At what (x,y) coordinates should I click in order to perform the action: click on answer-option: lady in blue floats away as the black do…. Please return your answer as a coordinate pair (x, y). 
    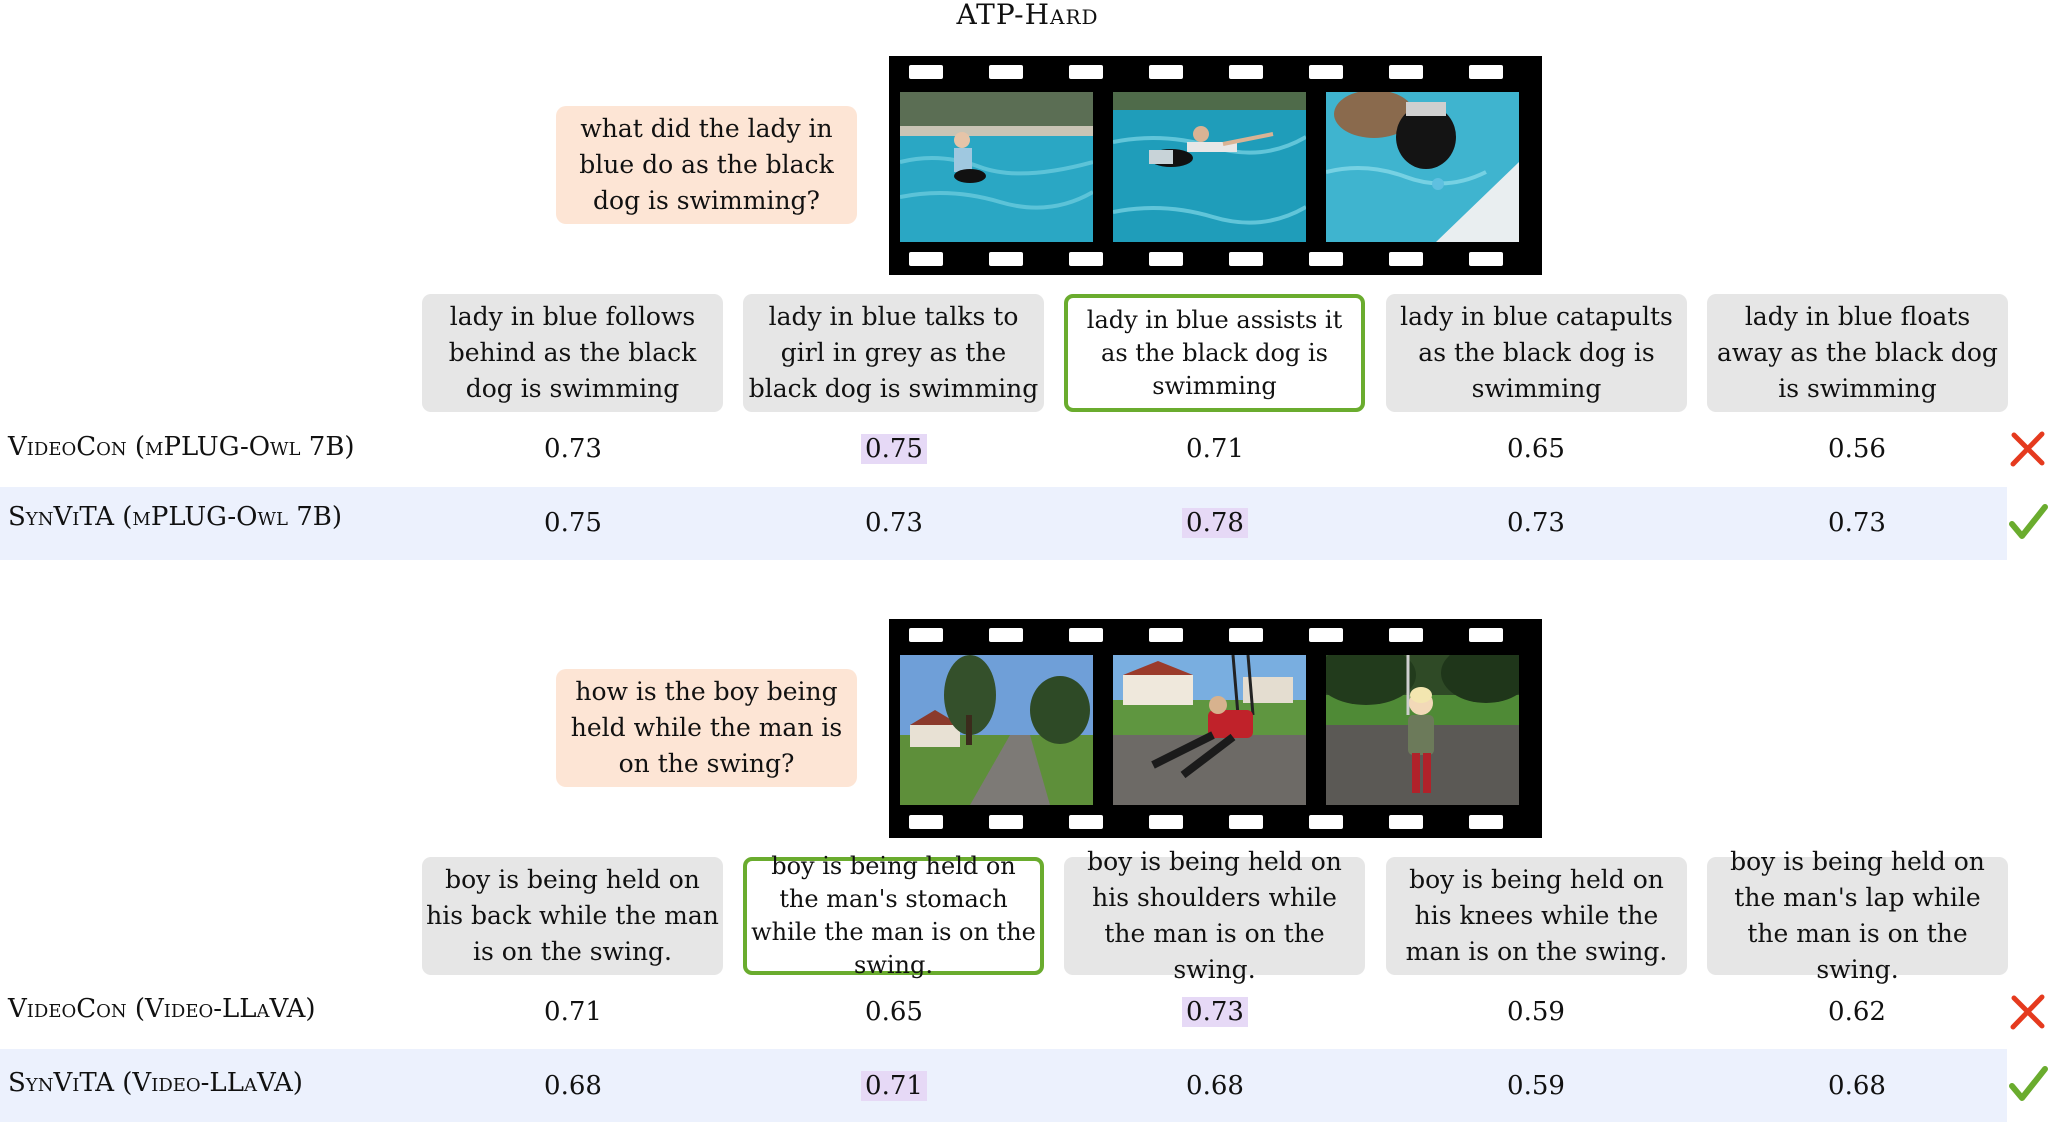
    Looking at the image, I should click on (1857, 353).